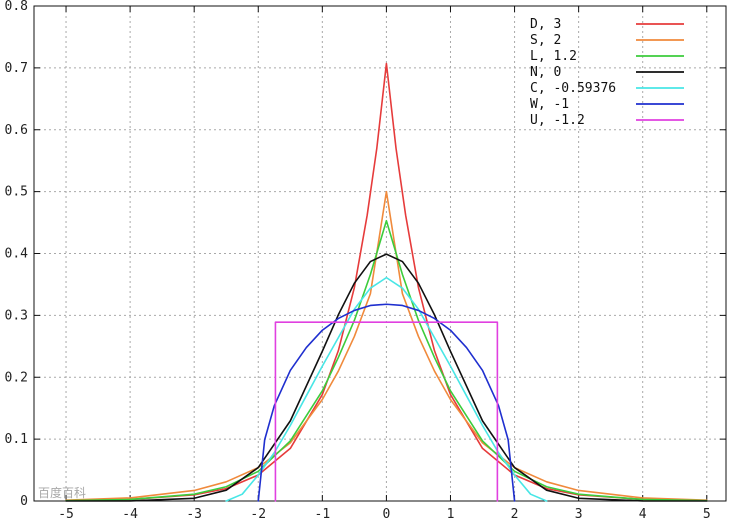 The width and height of the screenshot is (733, 523). What do you see at coordinates (549, 104) in the screenshot?
I see `legend-label: W, -1` at bounding box center [549, 104].